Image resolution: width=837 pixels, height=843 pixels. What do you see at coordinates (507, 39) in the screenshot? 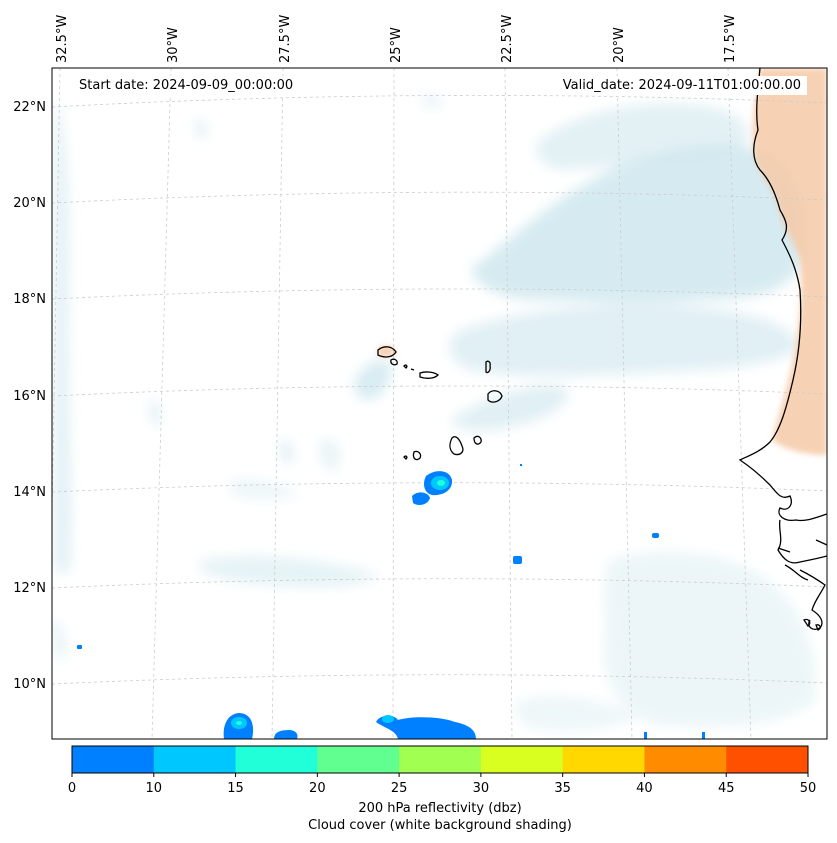
I see `lon-tick-label: 22.5°W` at bounding box center [507, 39].